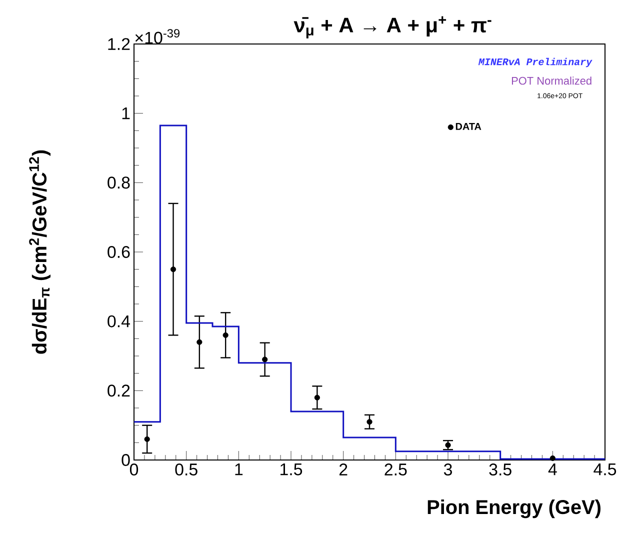 Image resolution: width=621 pixels, height=535 pixels. Describe the element at coordinates (119, 182) in the screenshot. I see `y-tick-label: 0.8` at that location.